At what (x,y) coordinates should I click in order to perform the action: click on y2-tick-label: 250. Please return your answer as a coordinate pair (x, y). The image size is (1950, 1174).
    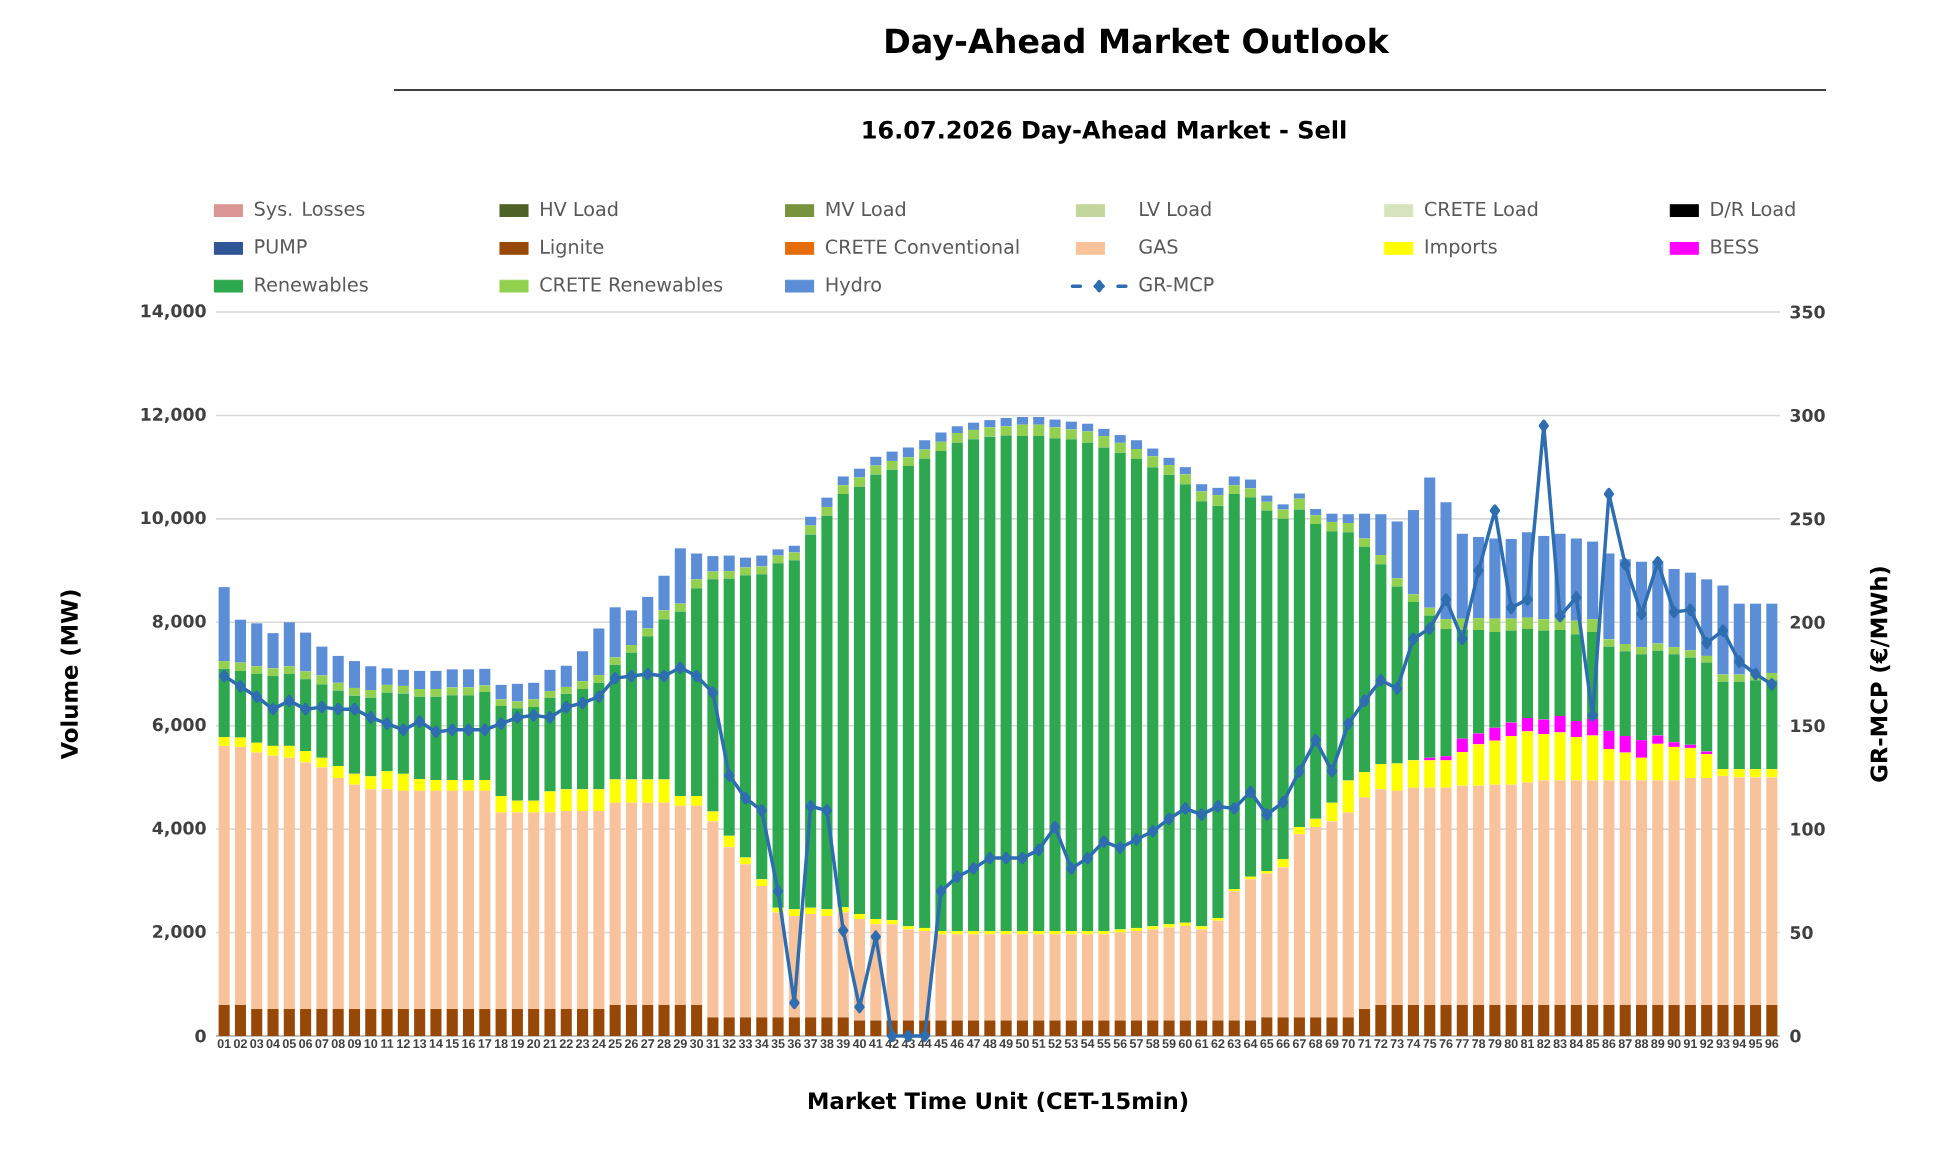
    Looking at the image, I should click on (1807, 519).